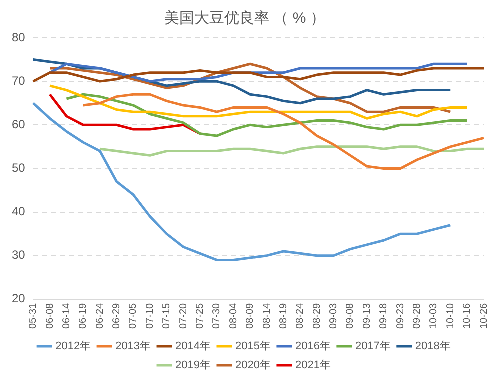 This screenshot has height=387, width=500. I want to click on x-tick-label: 06-19, so click(84, 315).